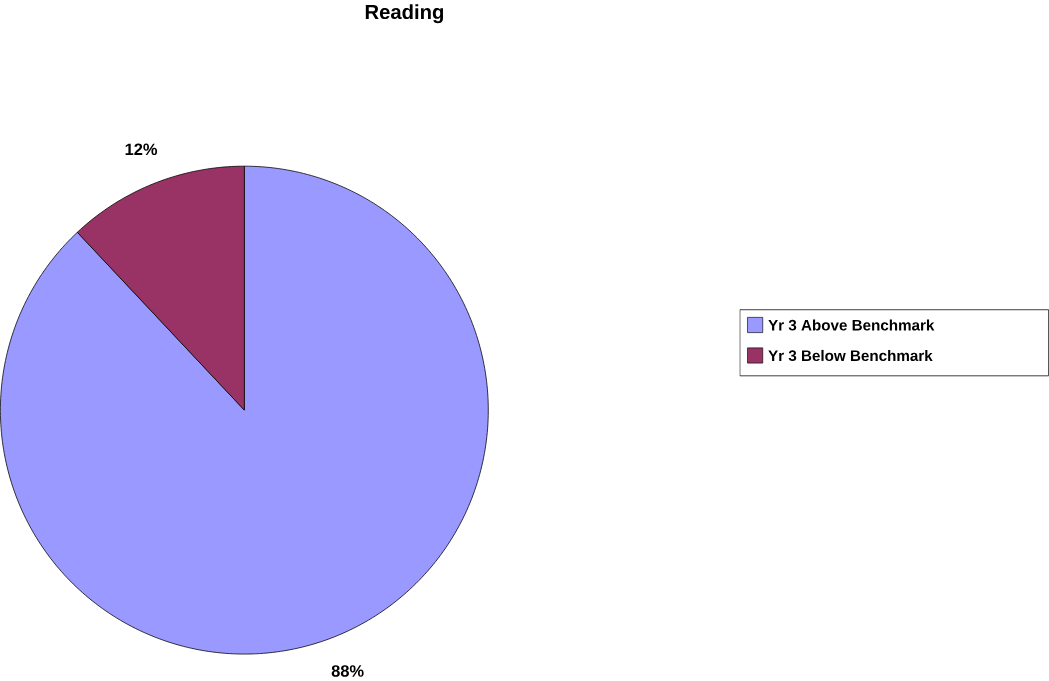 The height and width of the screenshot is (681, 1049). I want to click on data-label: 12%, so click(141, 149).